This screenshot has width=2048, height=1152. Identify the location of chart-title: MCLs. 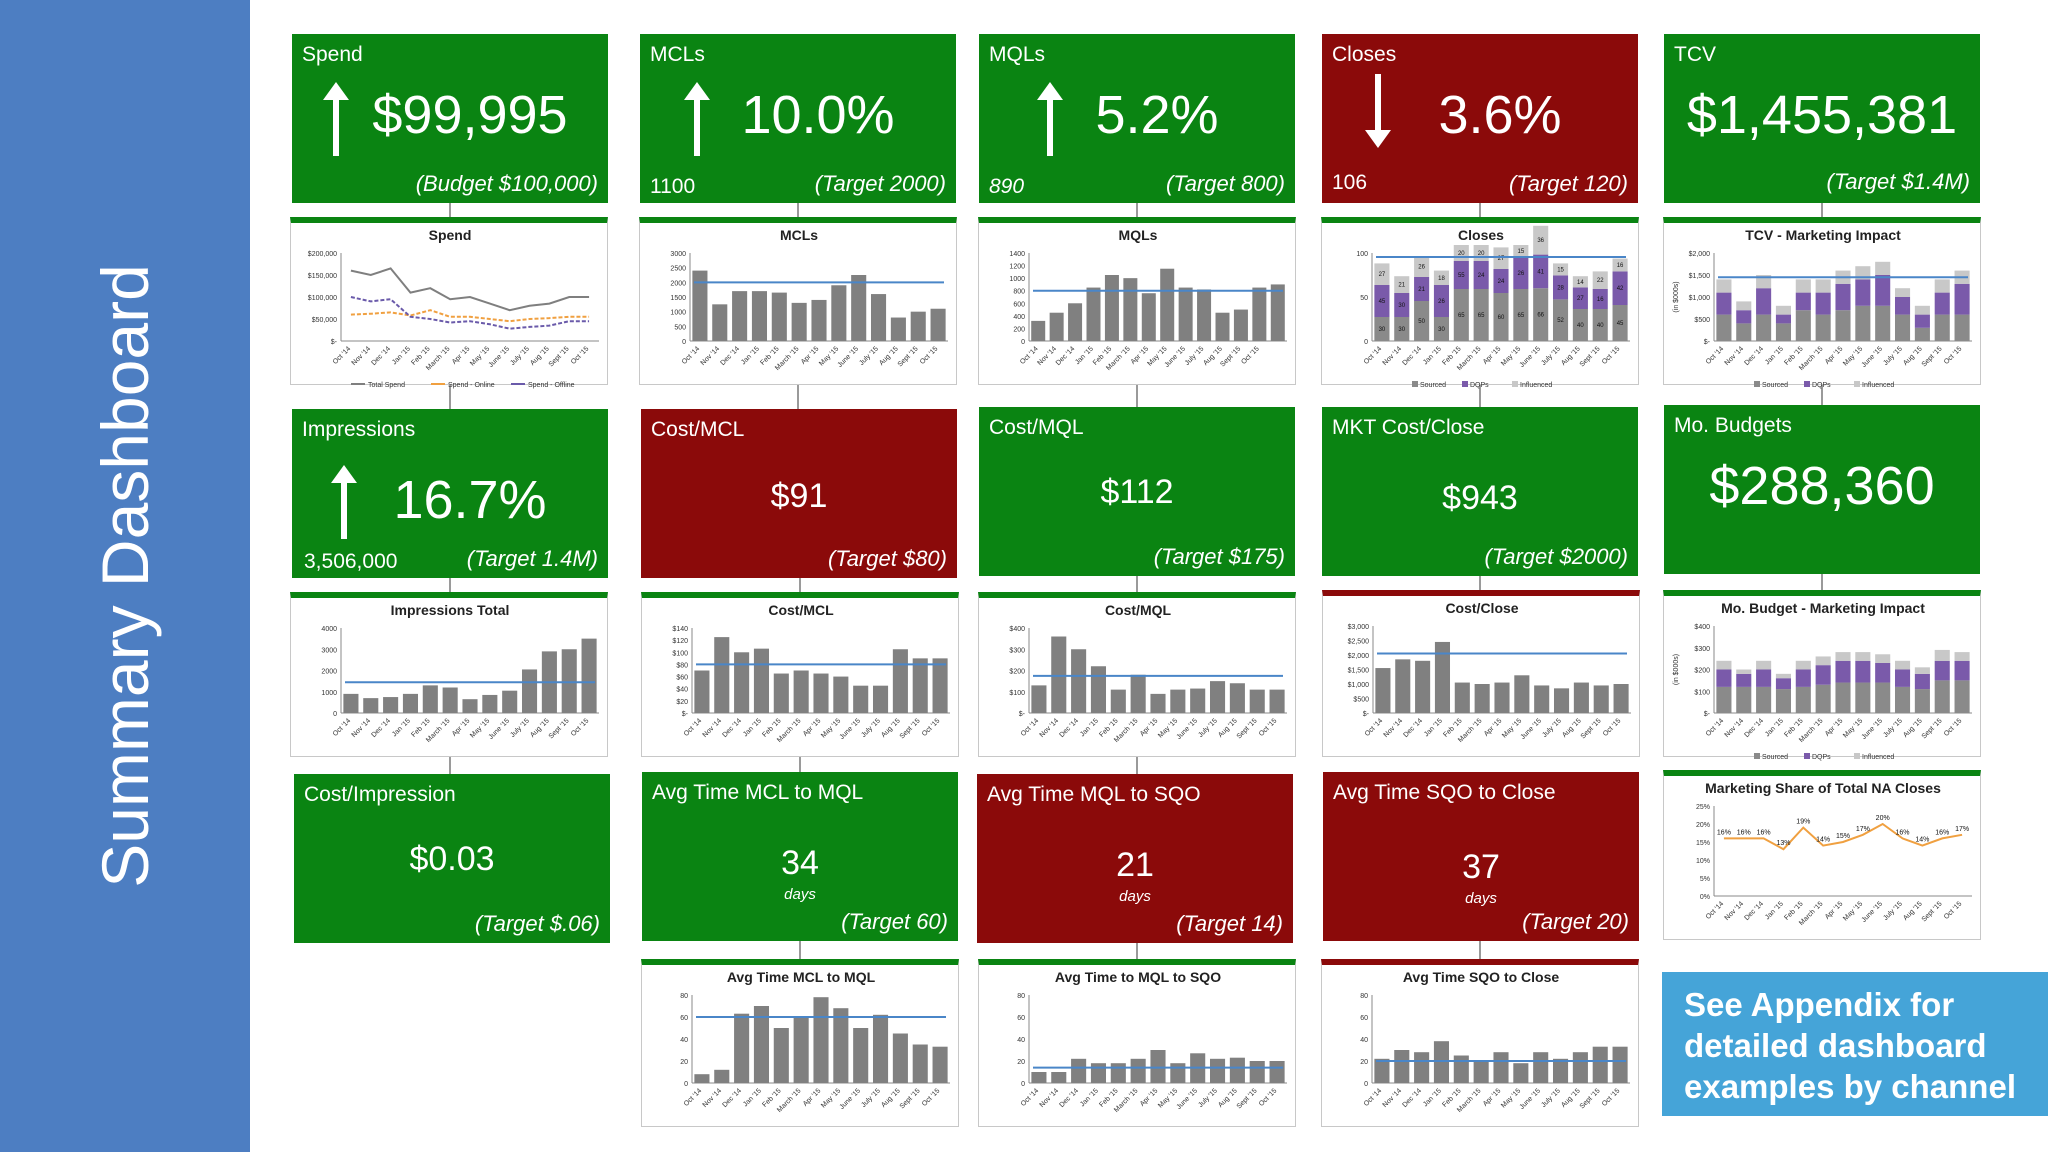
(799, 235).